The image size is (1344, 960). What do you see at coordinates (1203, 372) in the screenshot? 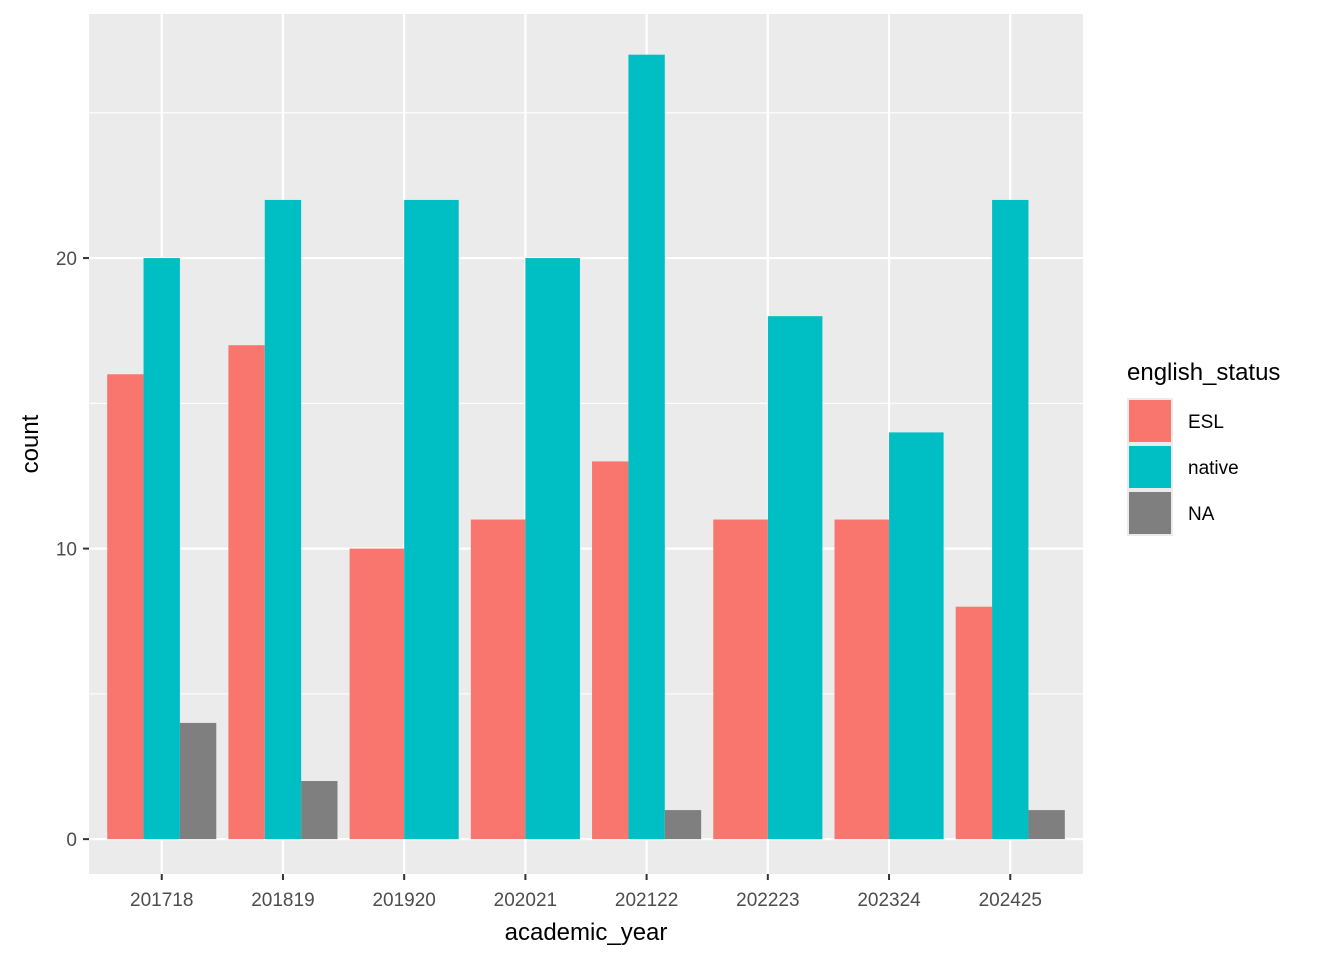
I see `legend-title: english_status` at bounding box center [1203, 372].